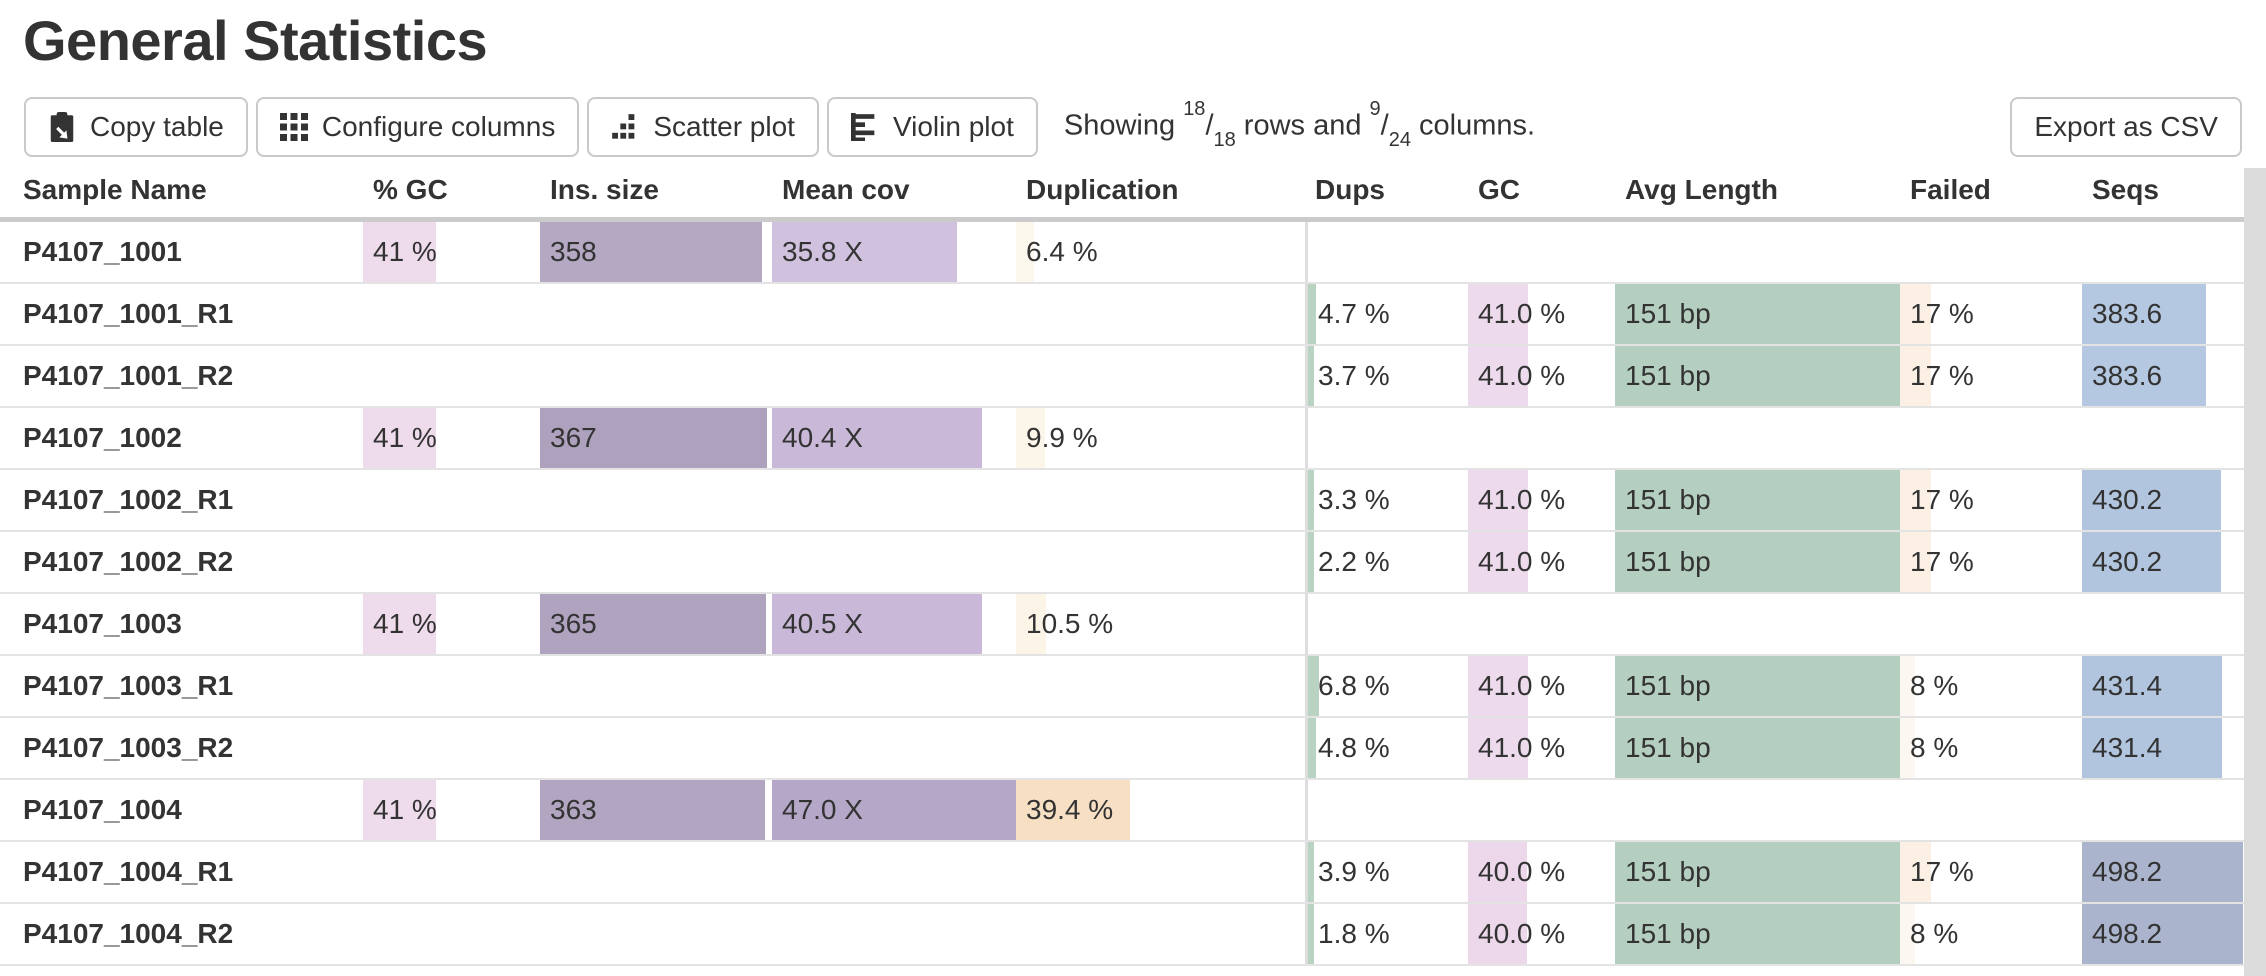 This screenshot has height=976, width=2266. I want to click on cell-sample: P4107_1002_R2, so click(181, 562).